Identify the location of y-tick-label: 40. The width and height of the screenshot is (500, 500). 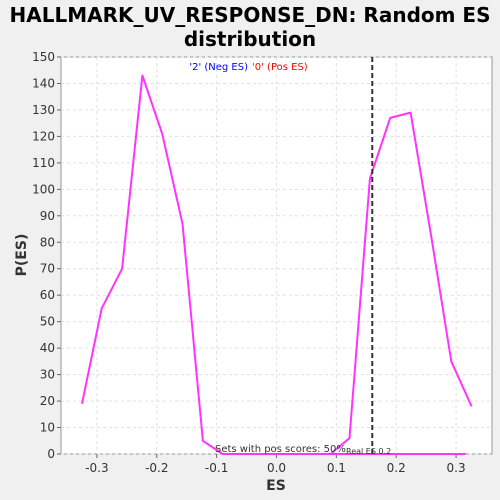
(47, 348).